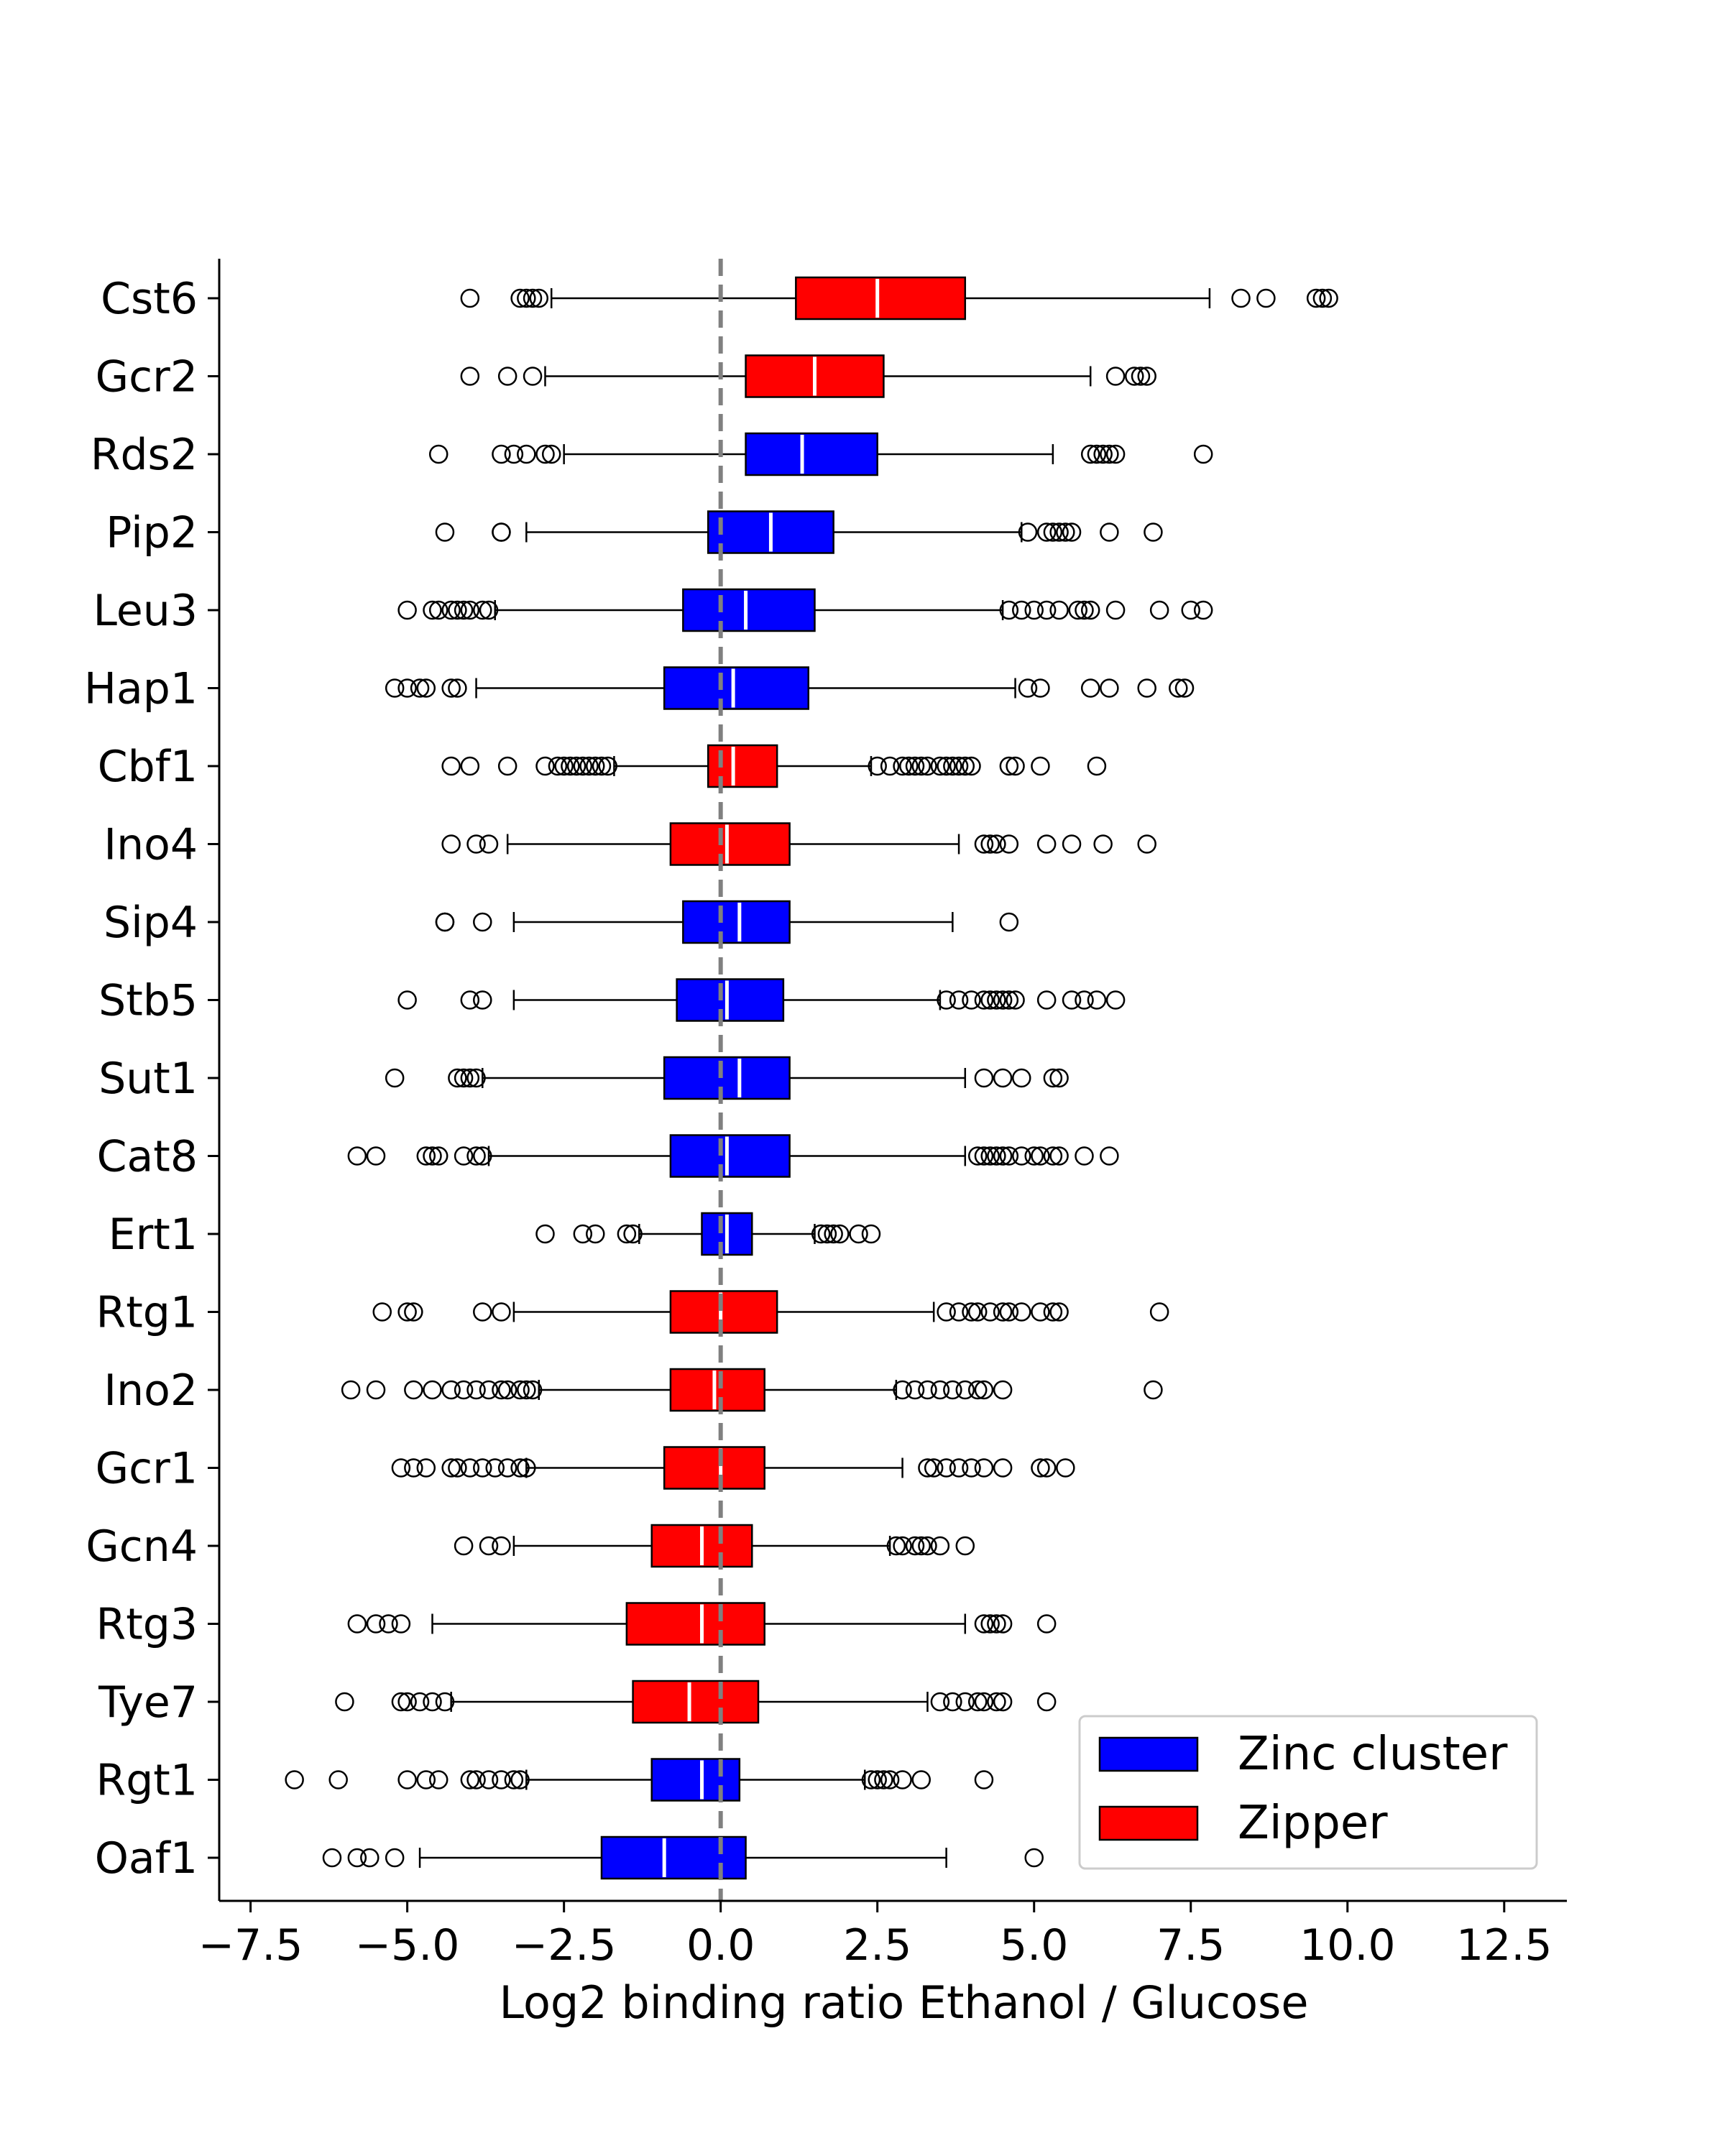  What do you see at coordinates (733, 1468) in the screenshot?
I see `box-gcr1` at bounding box center [733, 1468].